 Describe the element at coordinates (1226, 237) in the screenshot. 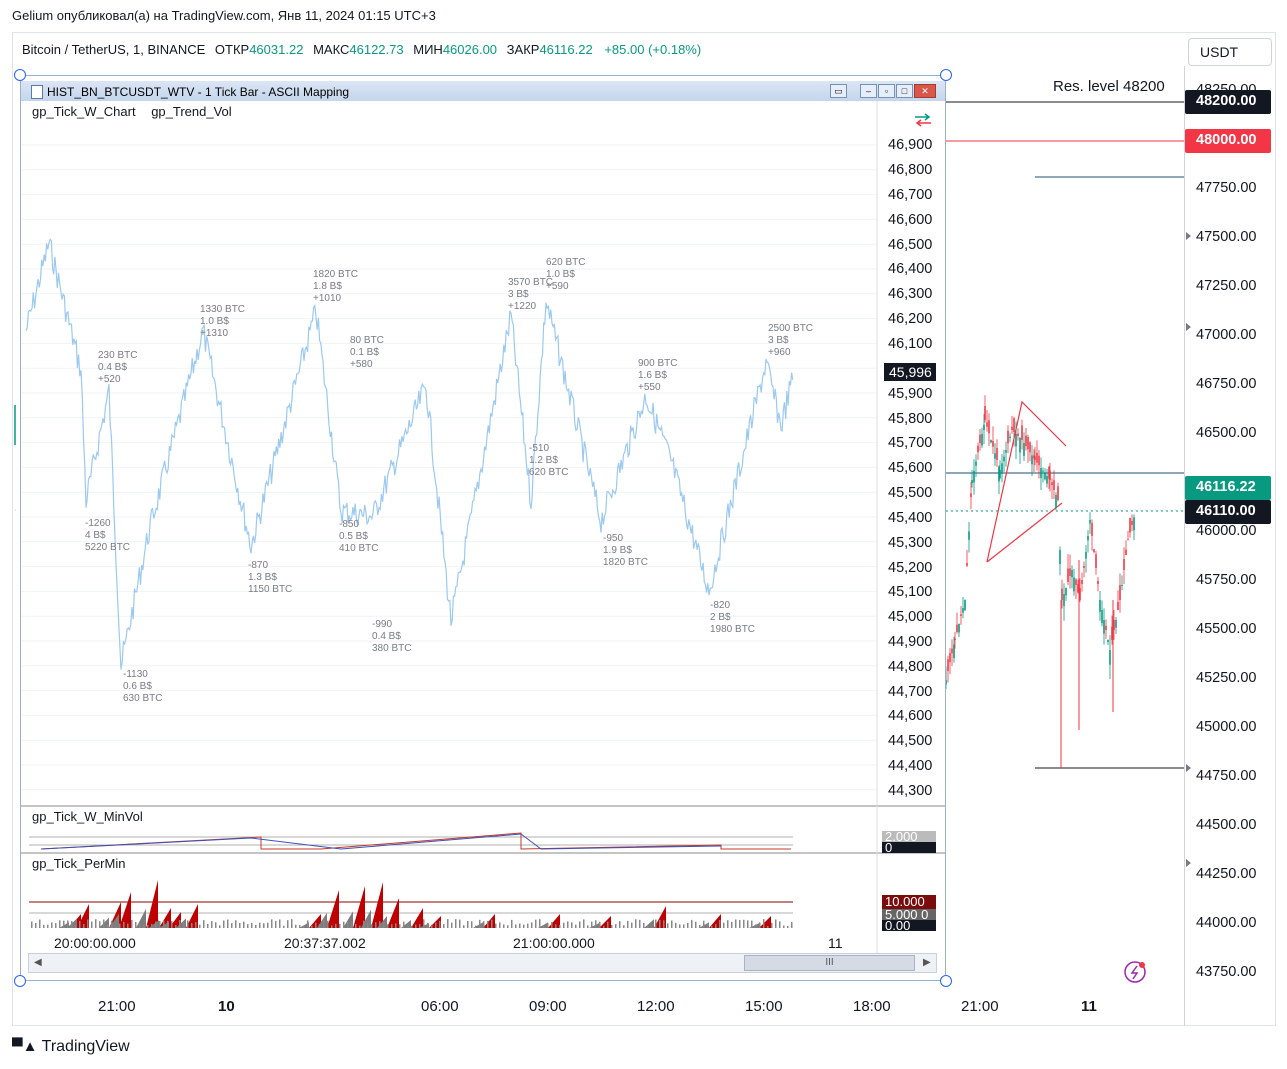

I see `price-axis-label: 47500.00` at that location.